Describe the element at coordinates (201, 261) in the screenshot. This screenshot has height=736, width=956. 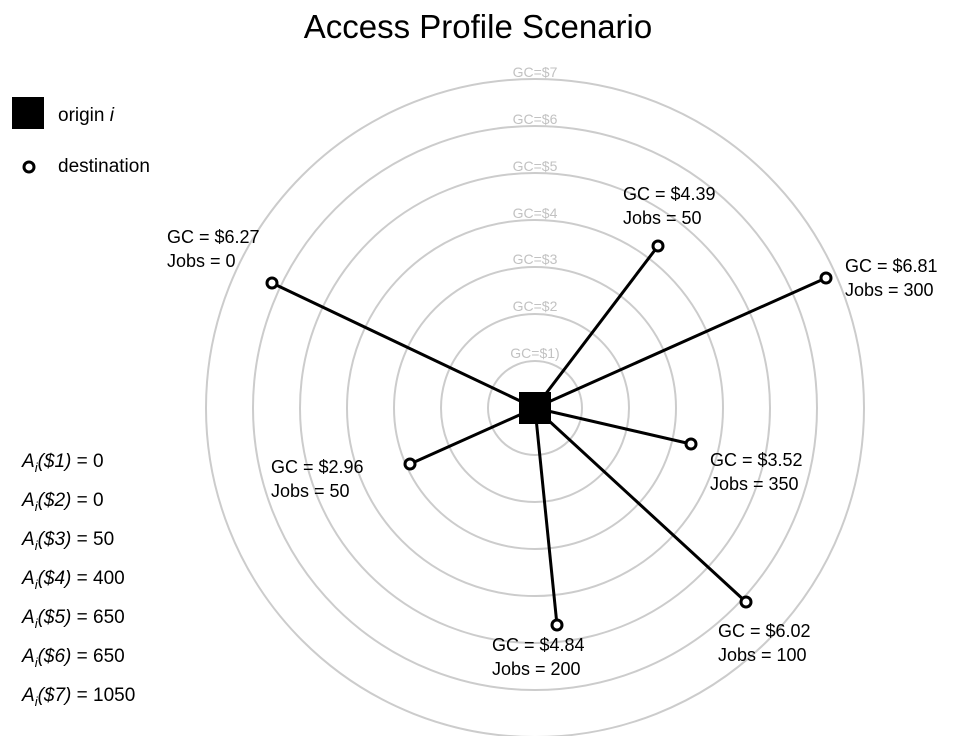
I see `dest-1-jobs: Jobs = 0` at that location.